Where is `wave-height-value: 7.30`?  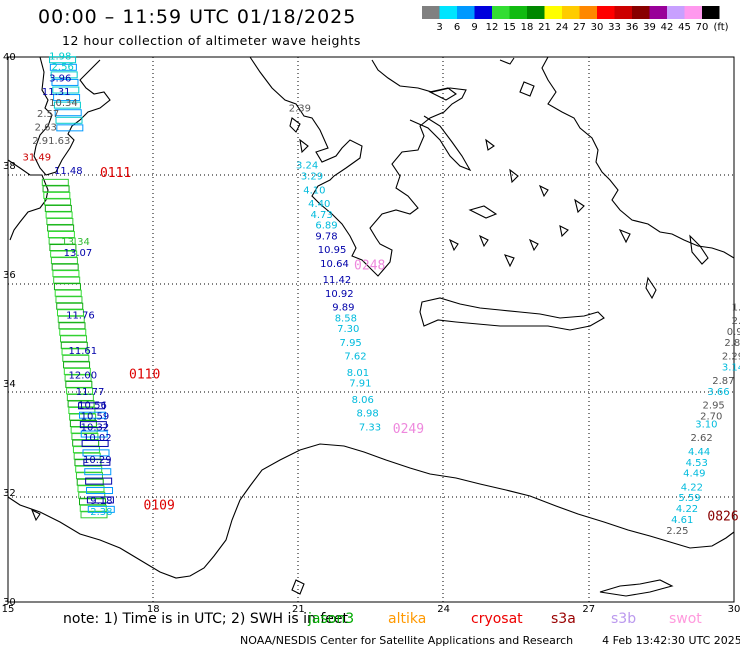
wave-height-value: 7.30 is located at coordinates (348, 329).